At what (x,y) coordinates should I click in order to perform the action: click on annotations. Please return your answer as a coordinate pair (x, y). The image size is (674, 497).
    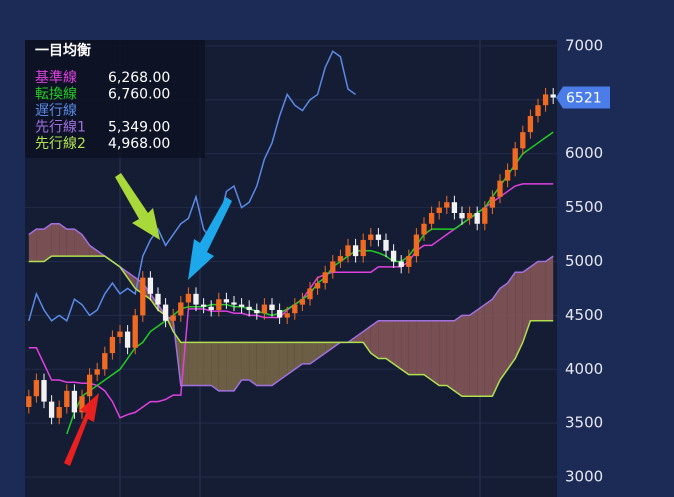
    Looking at the image, I should click on (148, 319).